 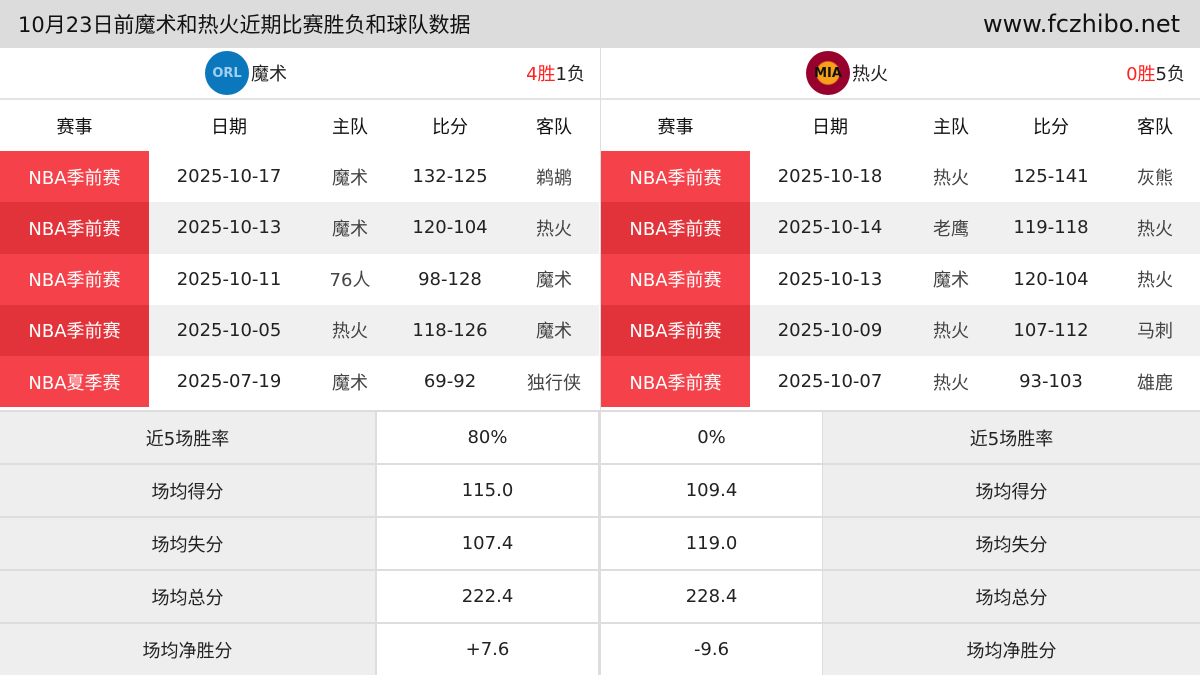 I want to click on match-row: NBA季前赛 2025-10-17 魔术 132-125 鹈鹕, so click(x=300, y=177).